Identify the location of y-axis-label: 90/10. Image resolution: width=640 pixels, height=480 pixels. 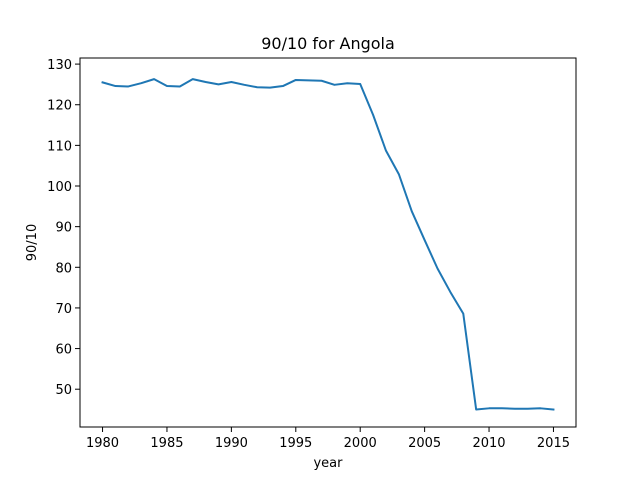
(32, 242).